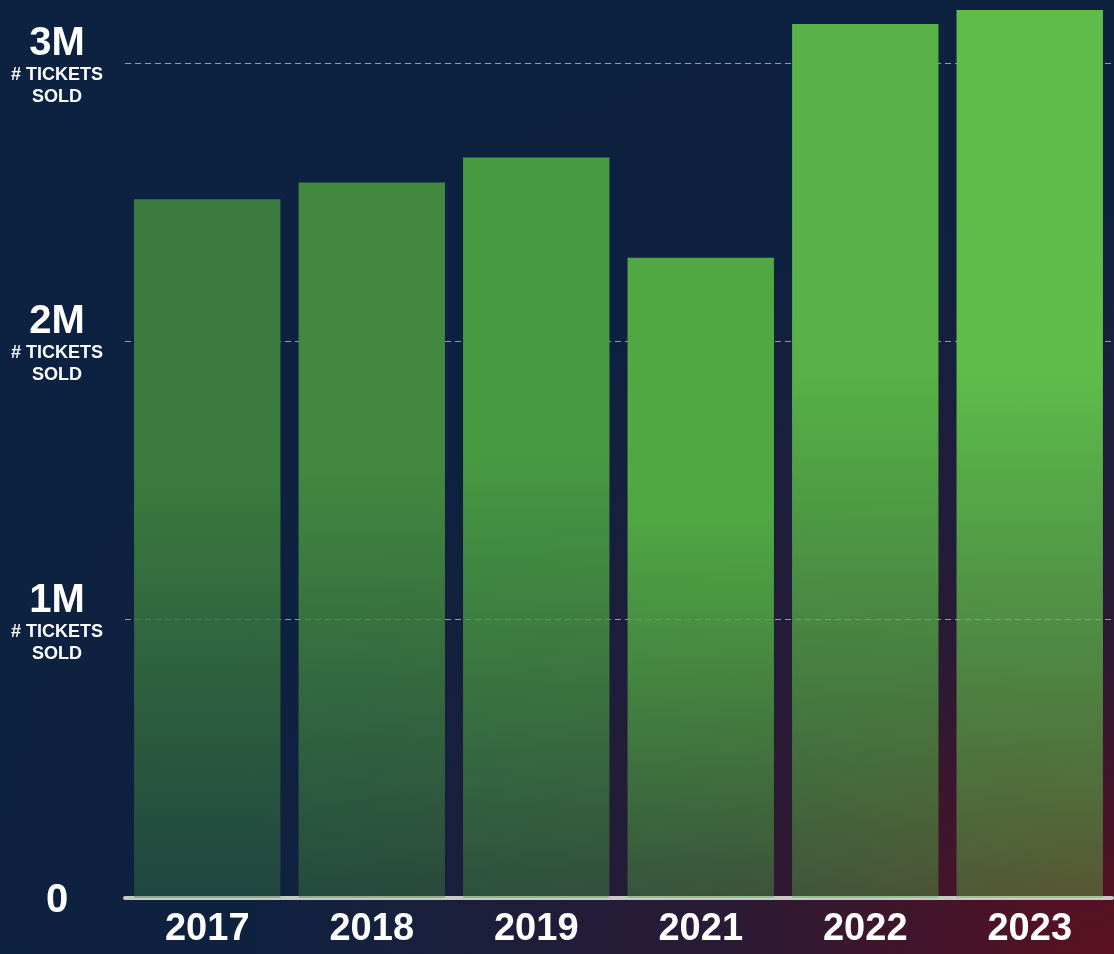 The width and height of the screenshot is (1114, 954). Describe the element at coordinates (1030, 927) in the screenshot. I see `x-tick-label: 2023` at that location.